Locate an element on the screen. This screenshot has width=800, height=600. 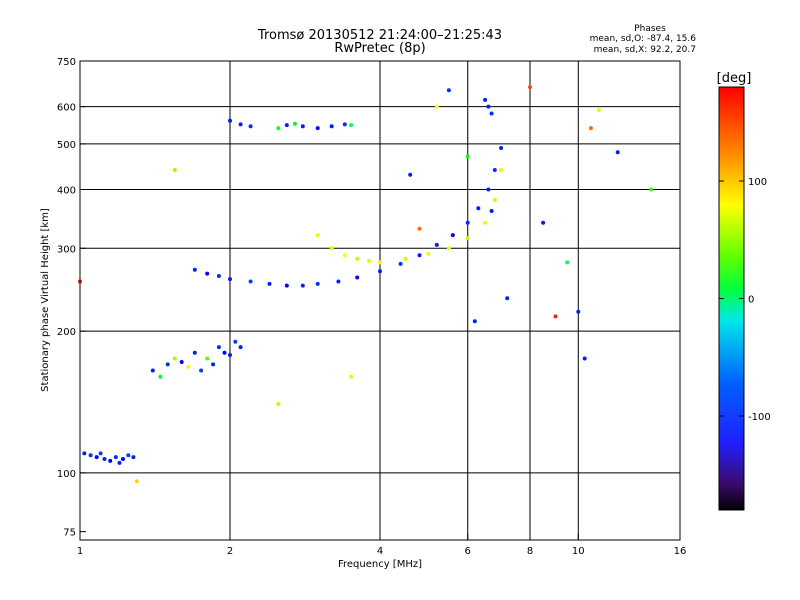
x-tick-label: 6 is located at coordinates (468, 551).